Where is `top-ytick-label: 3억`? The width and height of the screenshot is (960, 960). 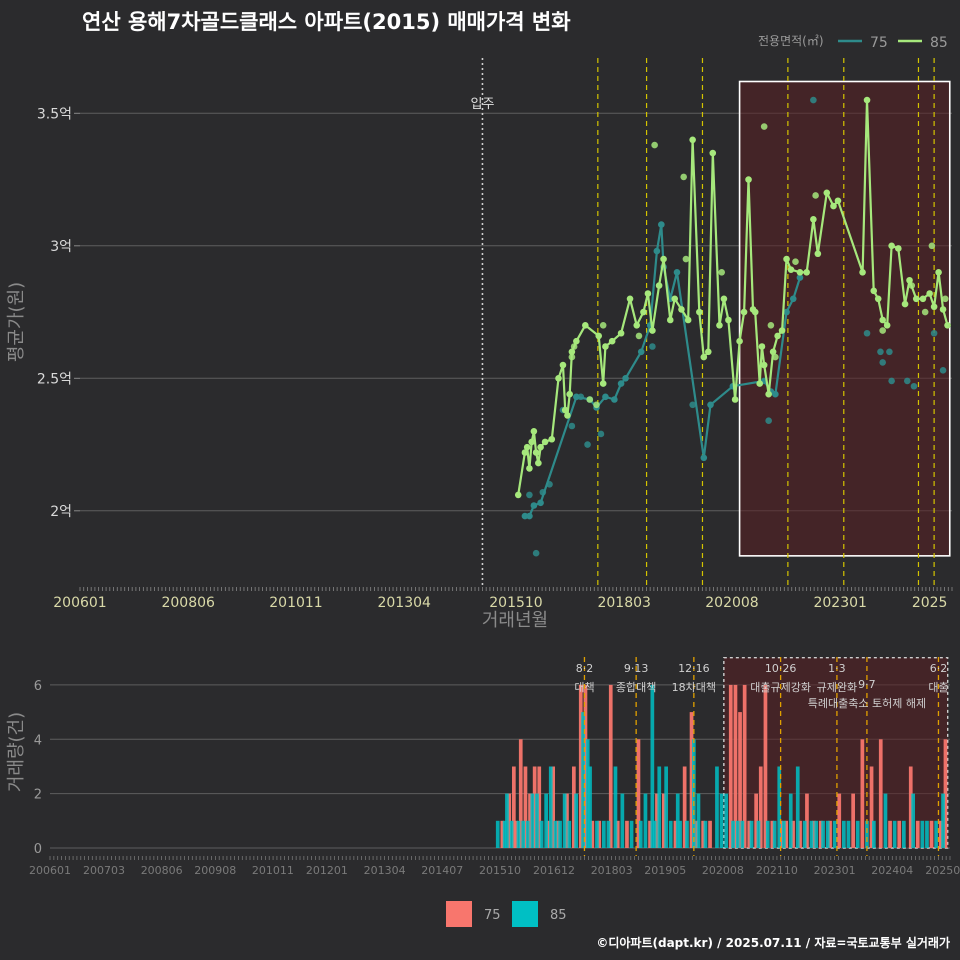 top-ytick-label: 3억 is located at coordinates (61, 247).